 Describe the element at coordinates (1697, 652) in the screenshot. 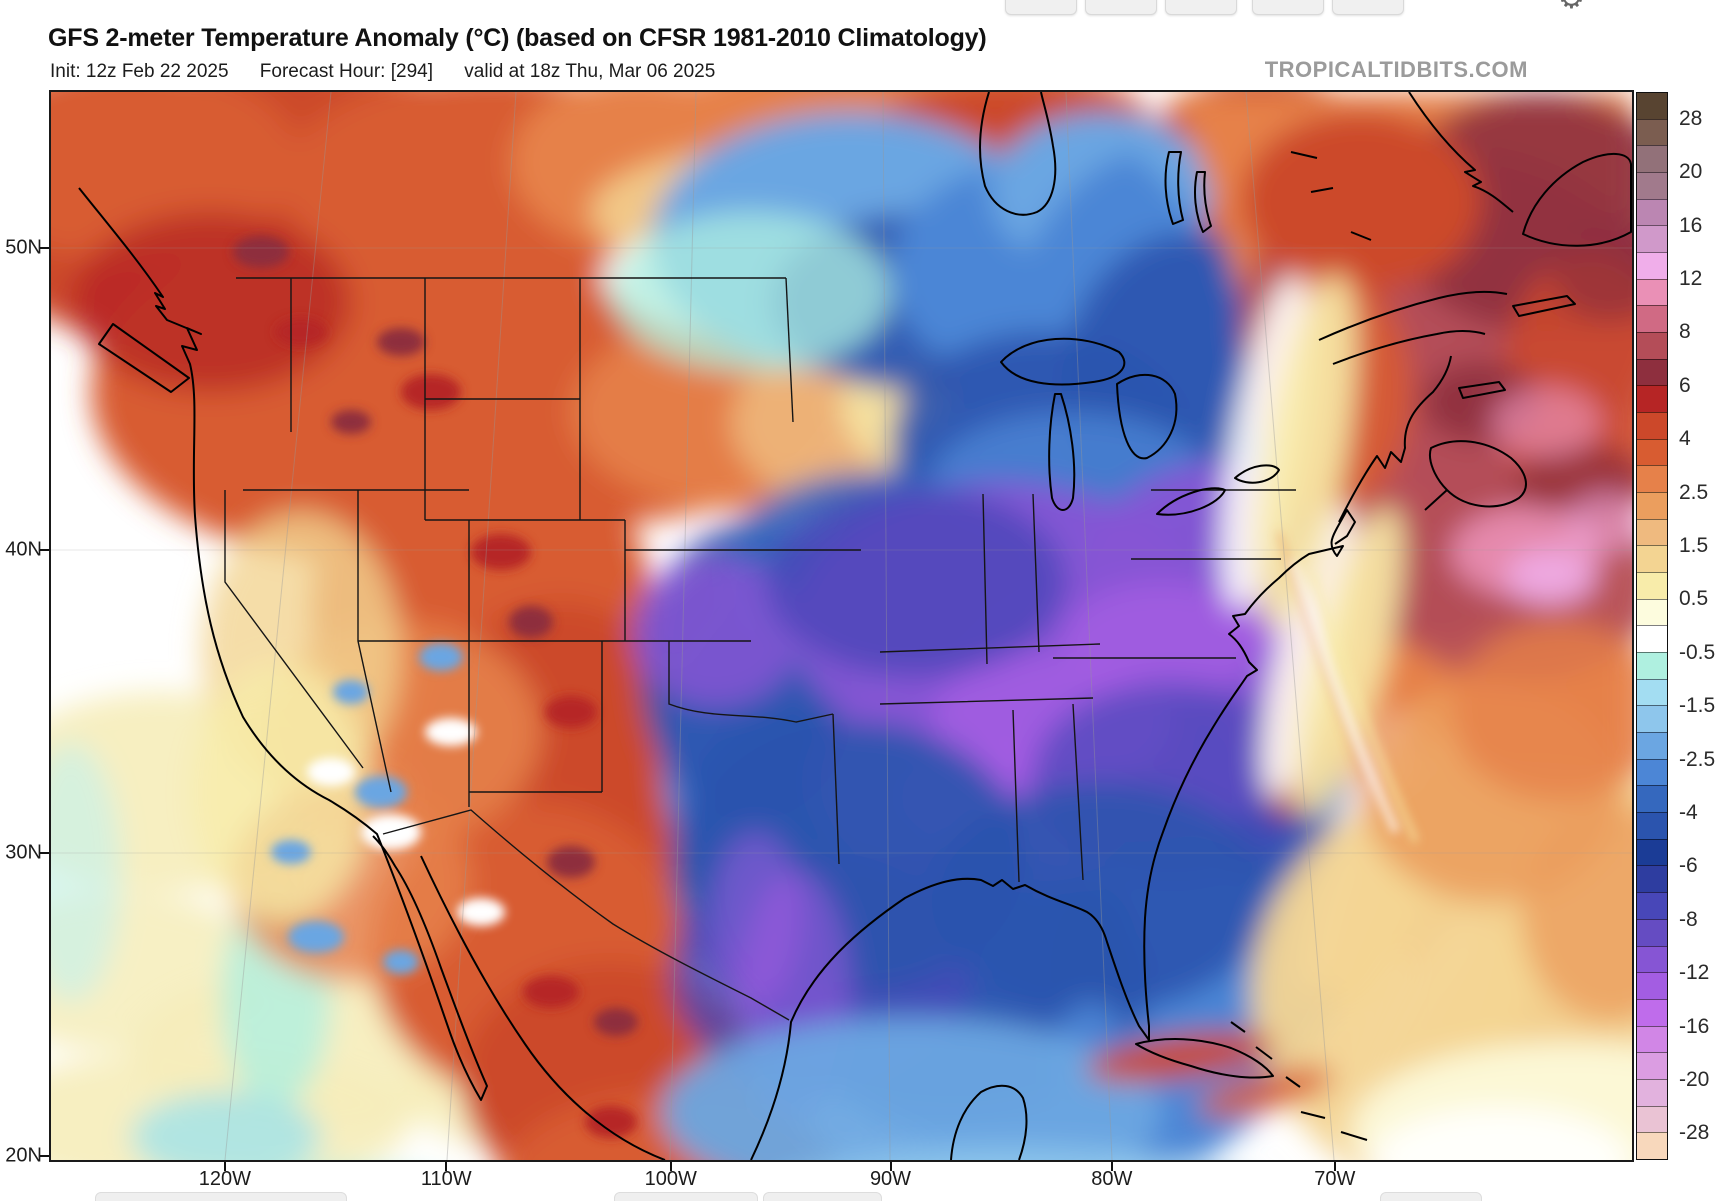

I see `colorbar-label: -0.5` at that location.